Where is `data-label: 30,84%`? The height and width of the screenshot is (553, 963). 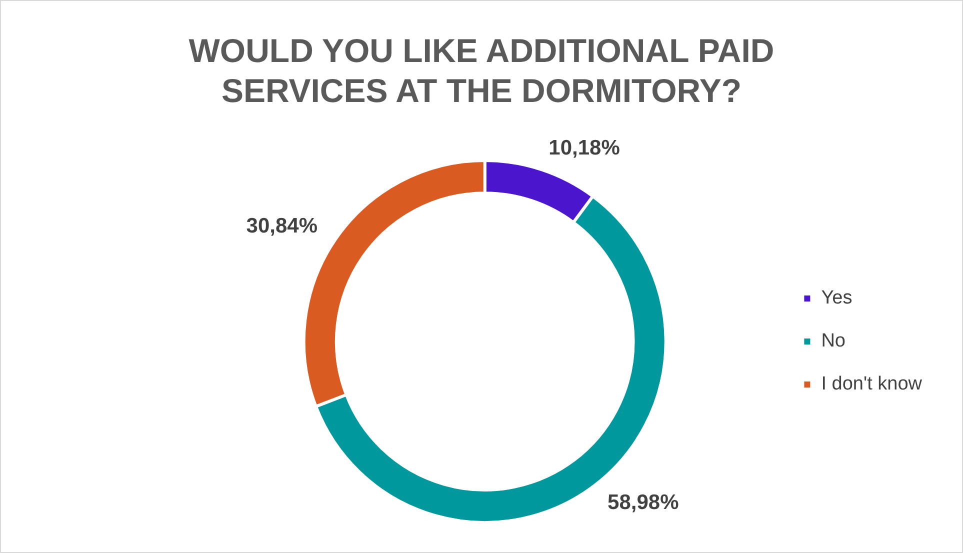 data-label: 30,84% is located at coordinates (282, 226).